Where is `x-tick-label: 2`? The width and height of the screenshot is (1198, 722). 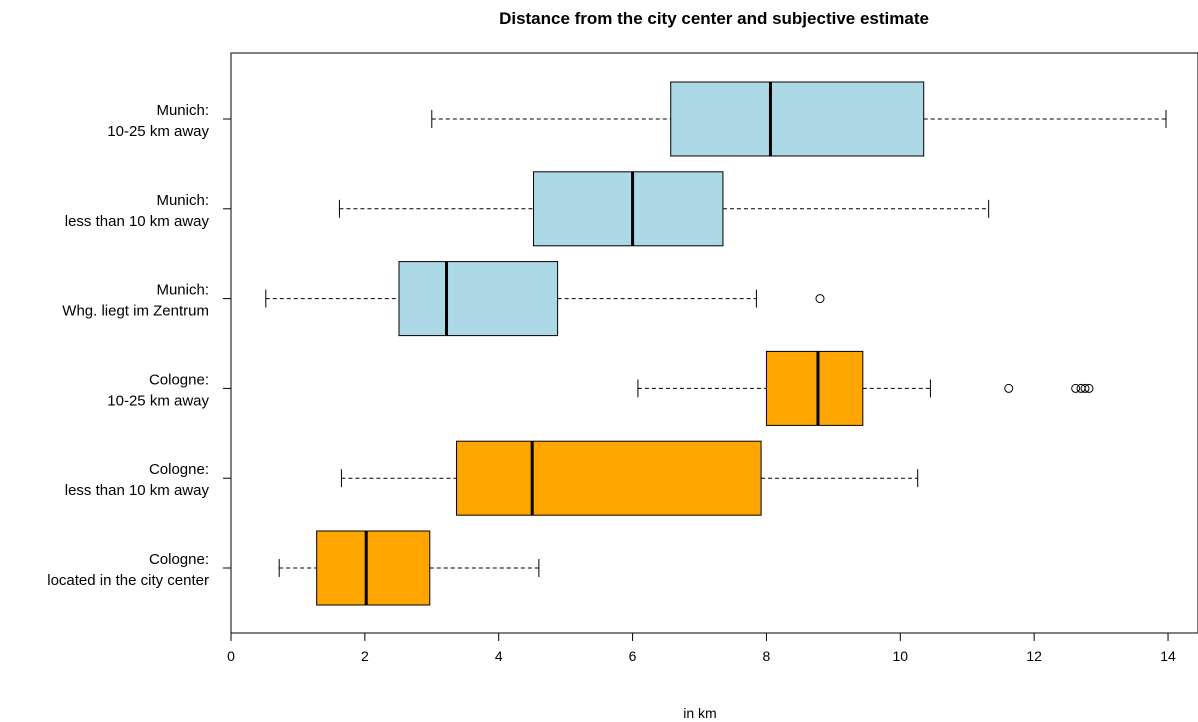
x-tick-label: 2 is located at coordinates (365, 656).